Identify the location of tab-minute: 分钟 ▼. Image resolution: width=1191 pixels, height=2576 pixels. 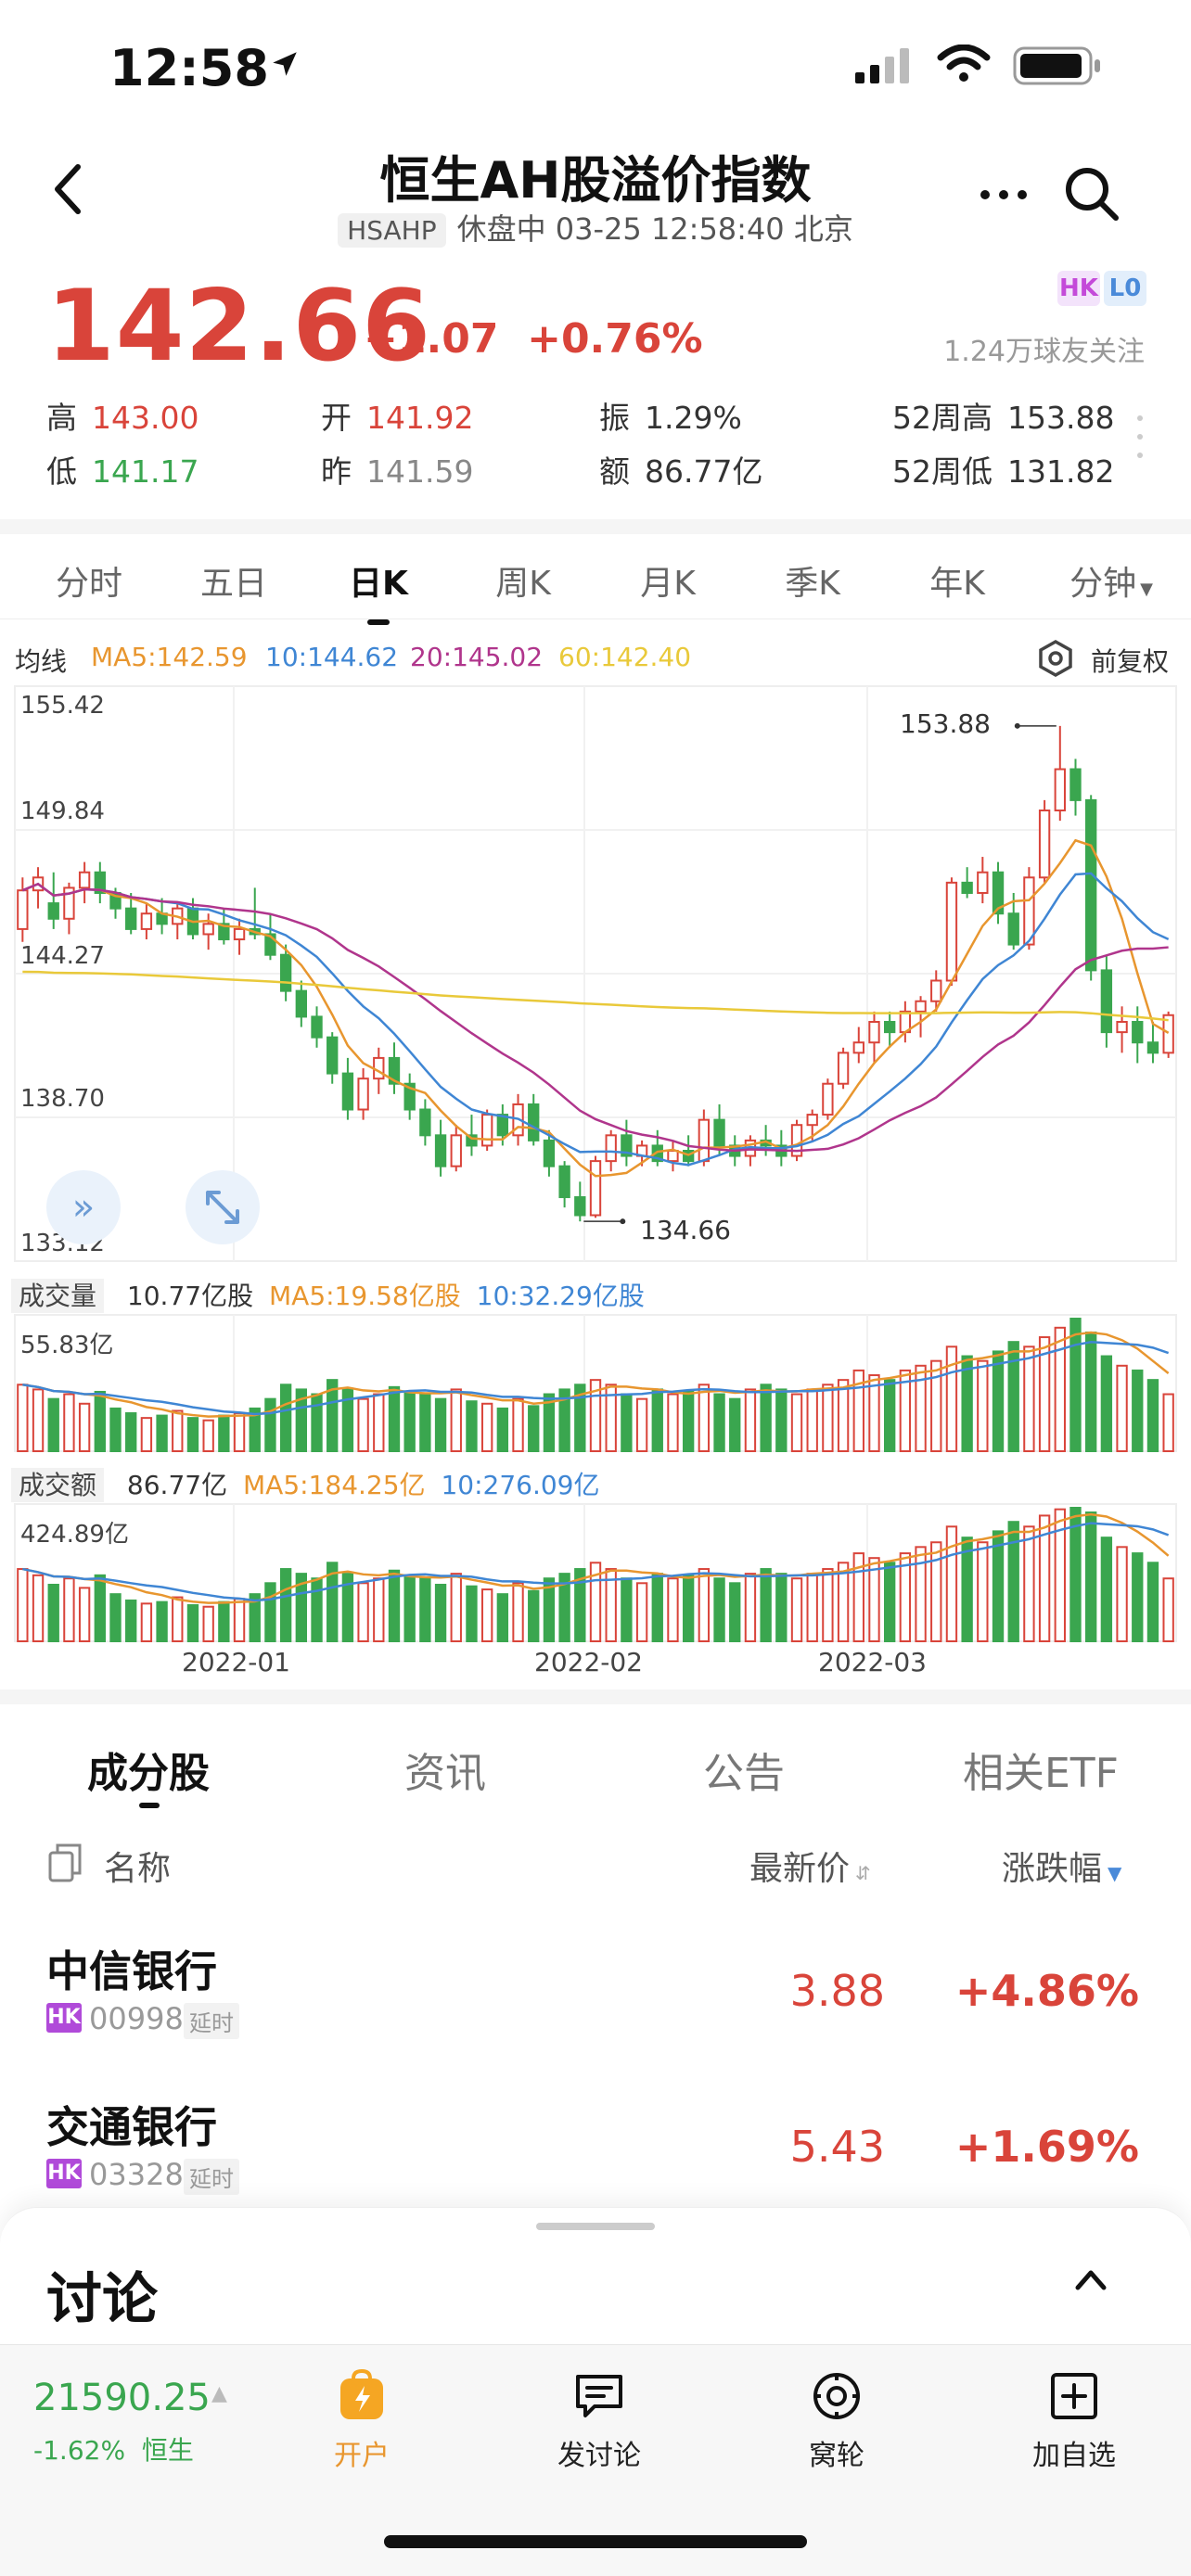
(1111, 584).